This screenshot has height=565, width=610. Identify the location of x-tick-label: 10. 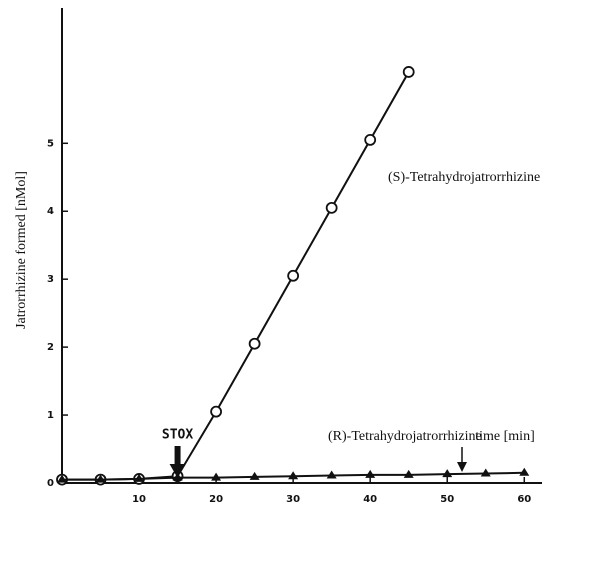
(139, 499).